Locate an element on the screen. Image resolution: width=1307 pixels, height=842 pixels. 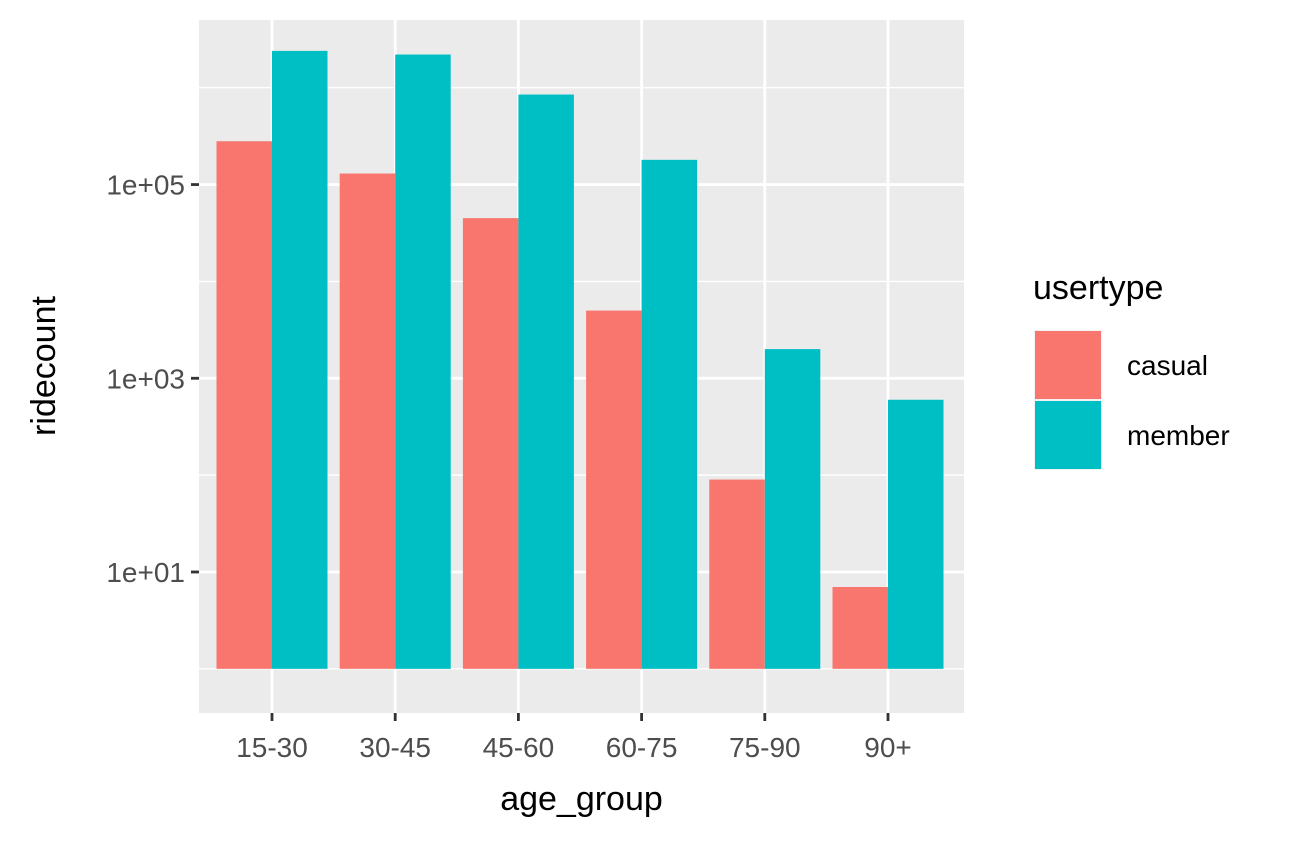
legend-title: usertype is located at coordinates (1098, 288).